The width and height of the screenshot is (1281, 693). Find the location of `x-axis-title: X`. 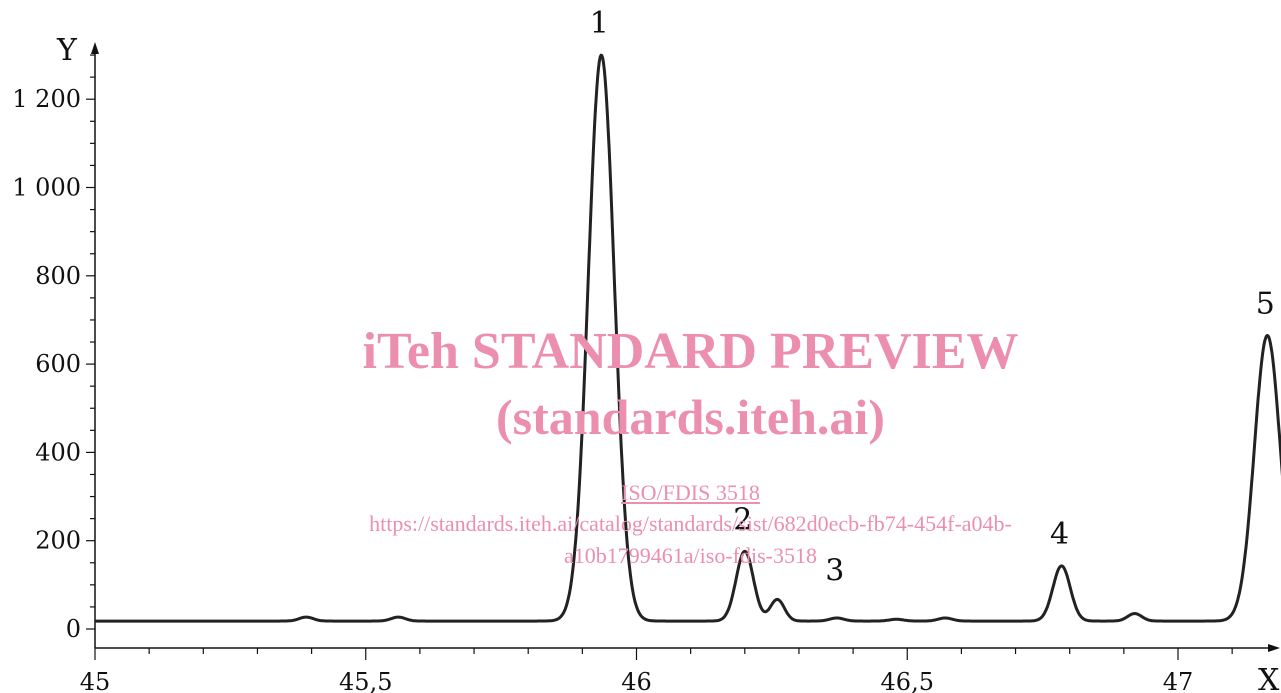

x-axis-title: X is located at coordinates (1269, 678).